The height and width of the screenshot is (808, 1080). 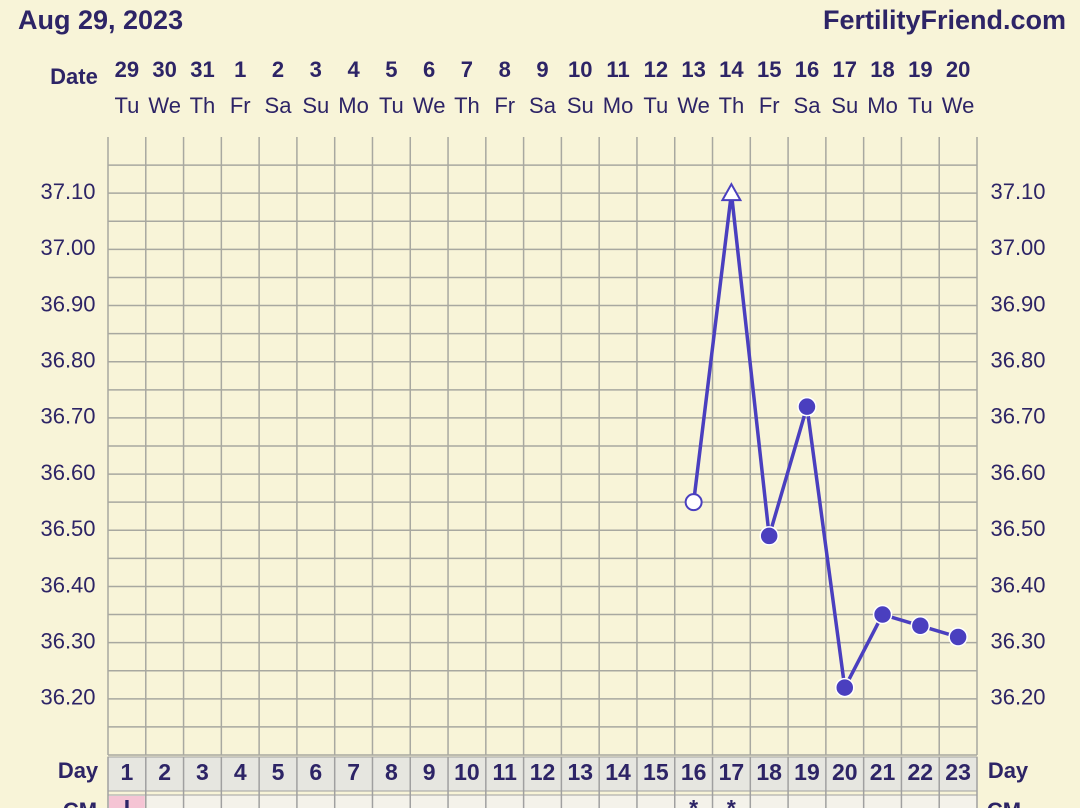 I want to click on x-tick-label: 9, so click(x=429, y=772).